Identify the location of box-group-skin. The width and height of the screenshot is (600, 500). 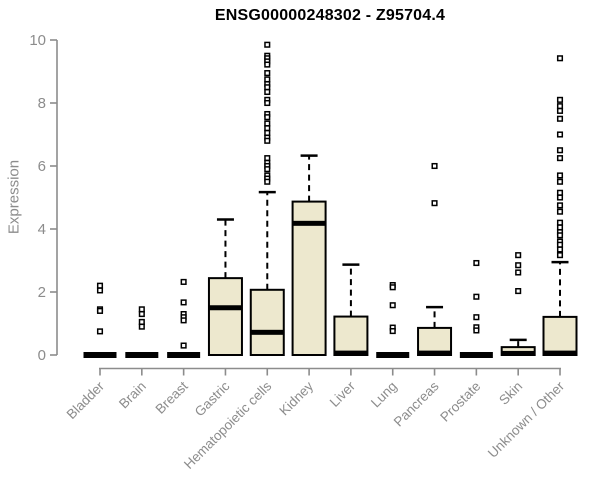
(518, 304).